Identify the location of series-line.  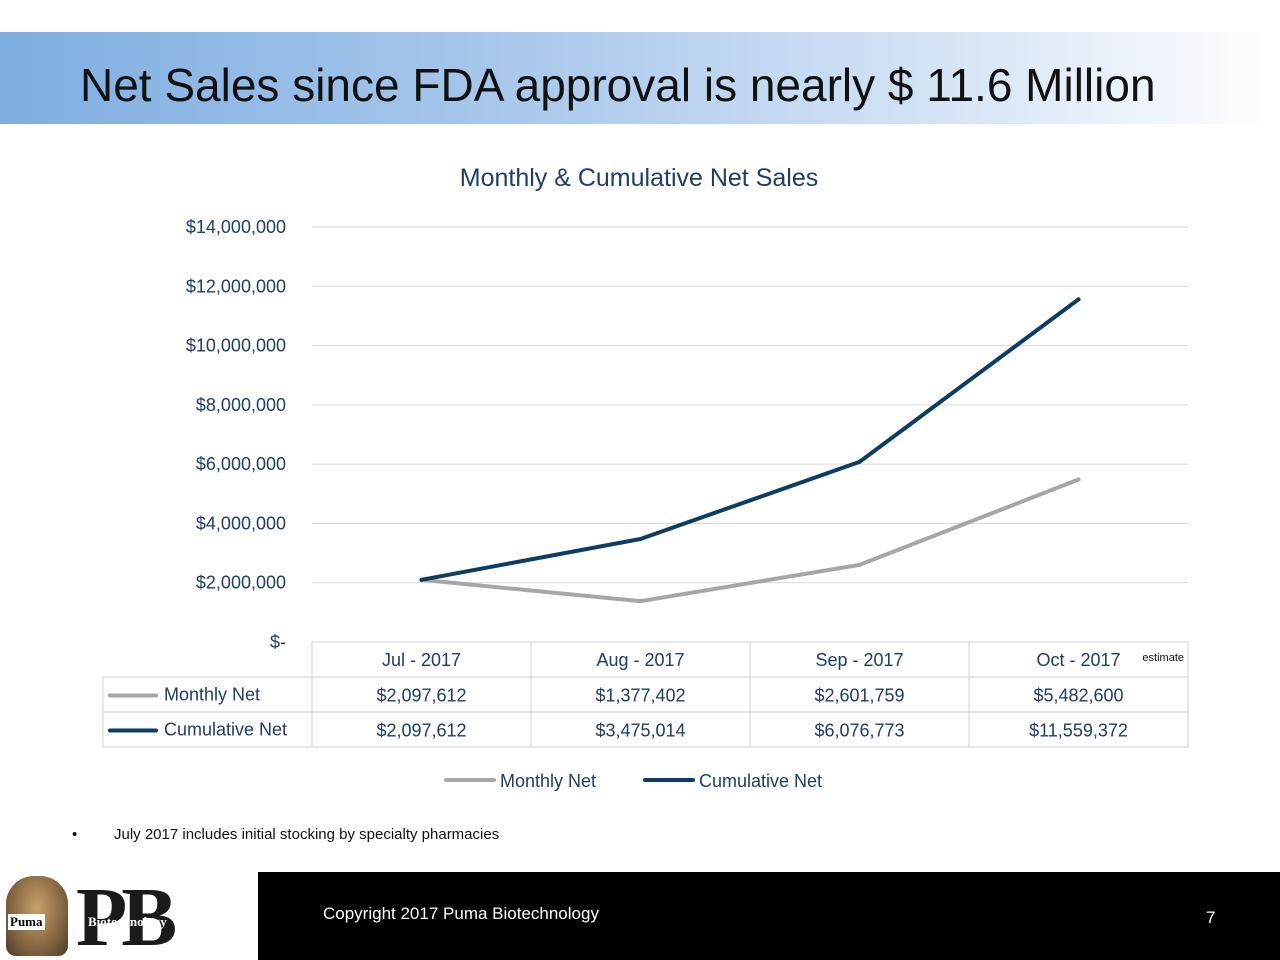
(750, 540).